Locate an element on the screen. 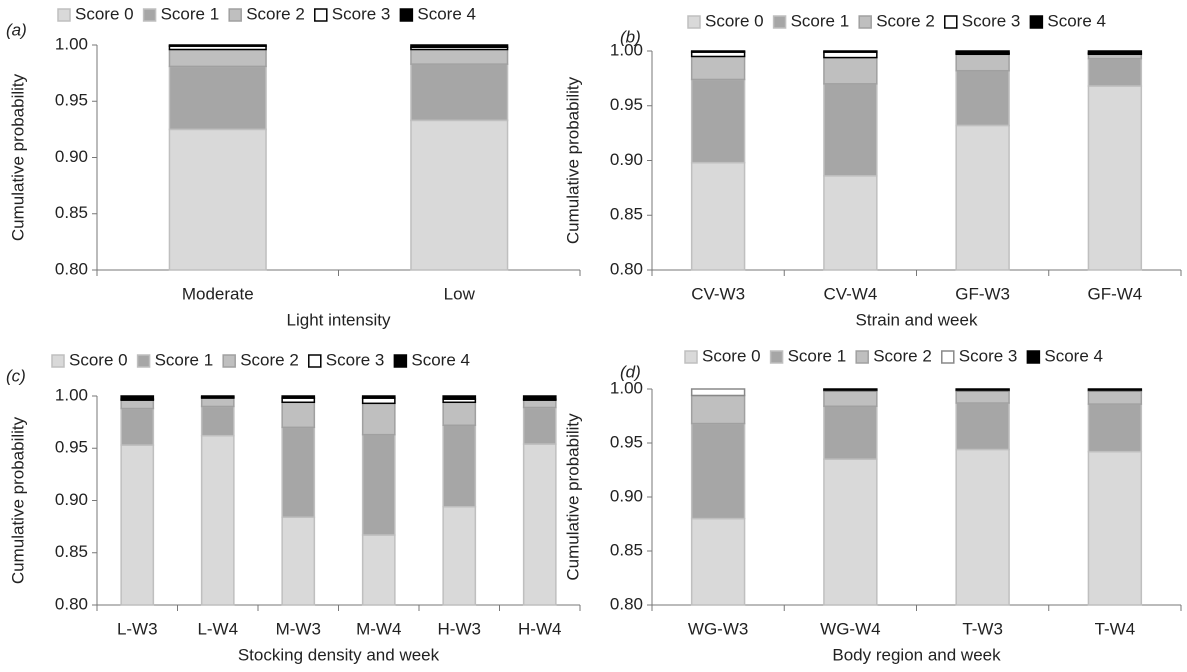  x-axis-label: Light intensity is located at coordinates (339, 319).